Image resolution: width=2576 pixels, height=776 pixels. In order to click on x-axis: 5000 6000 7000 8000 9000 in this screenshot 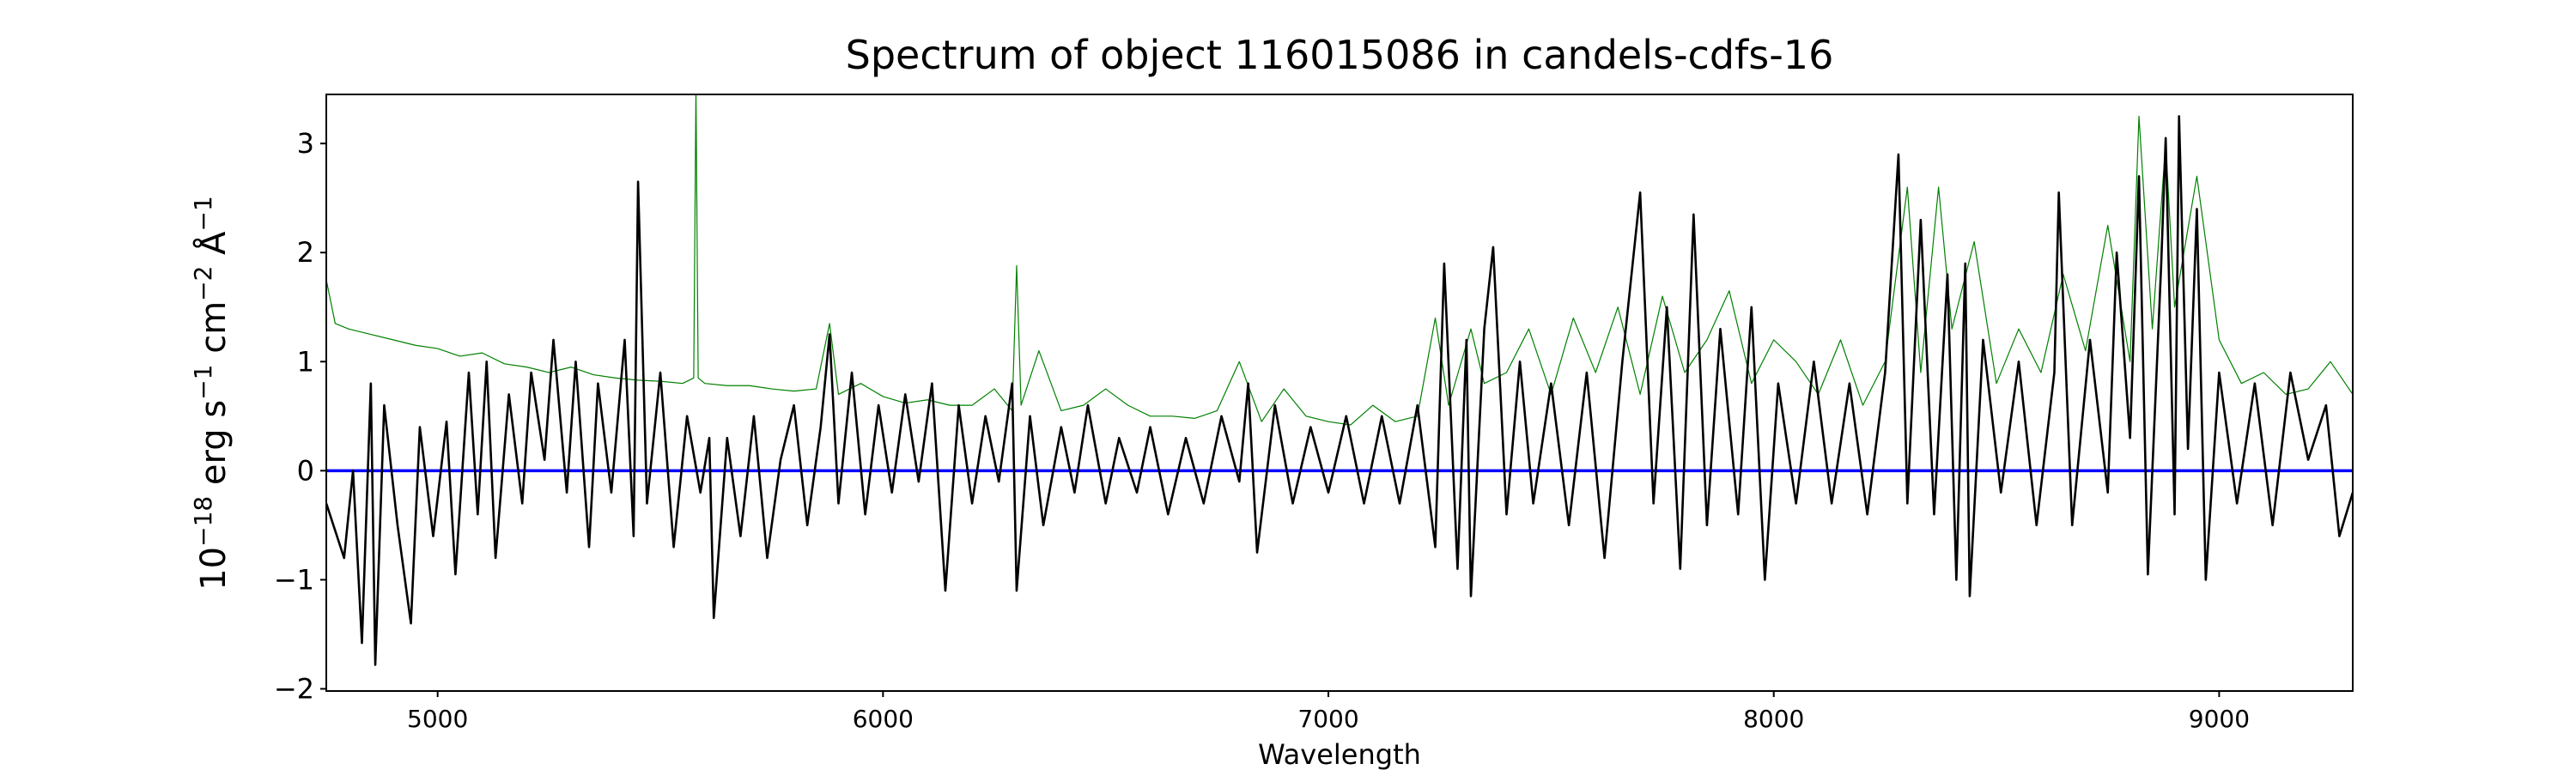, I will do `click(1328, 712)`.